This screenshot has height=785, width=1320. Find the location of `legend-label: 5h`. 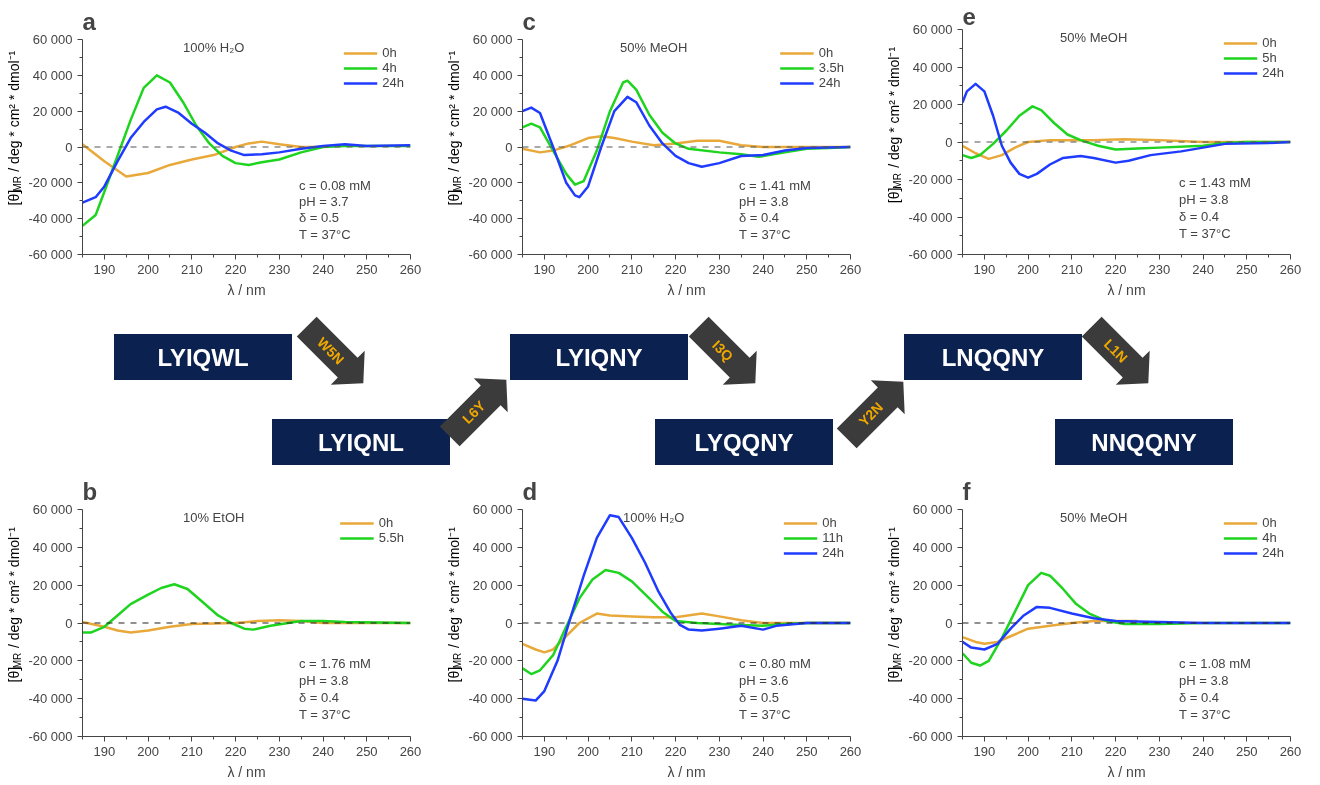

legend-label: 5h is located at coordinates (1270, 57).